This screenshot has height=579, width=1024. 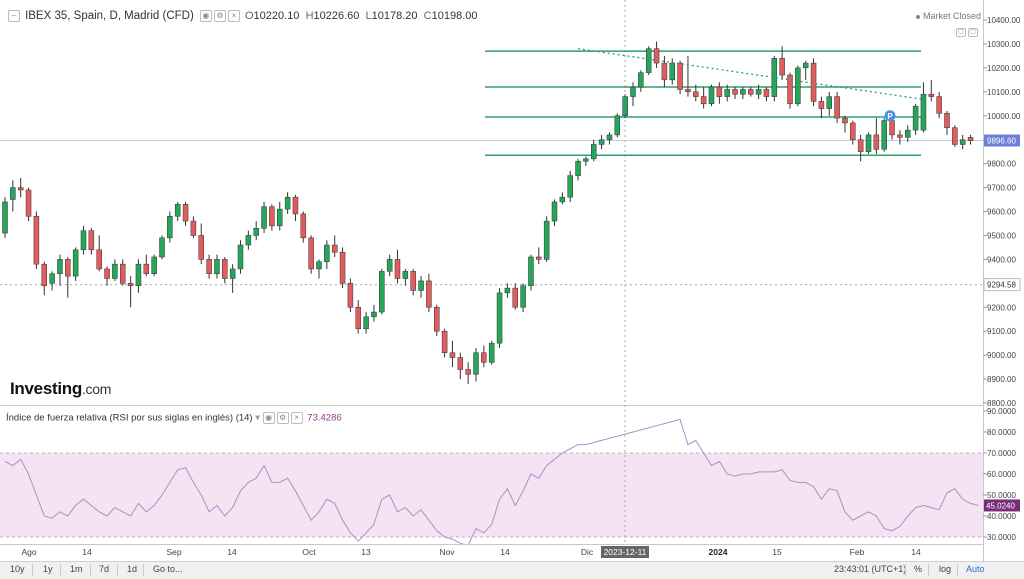 I want to click on rsi-value: 73.4286, so click(x=324, y=418).